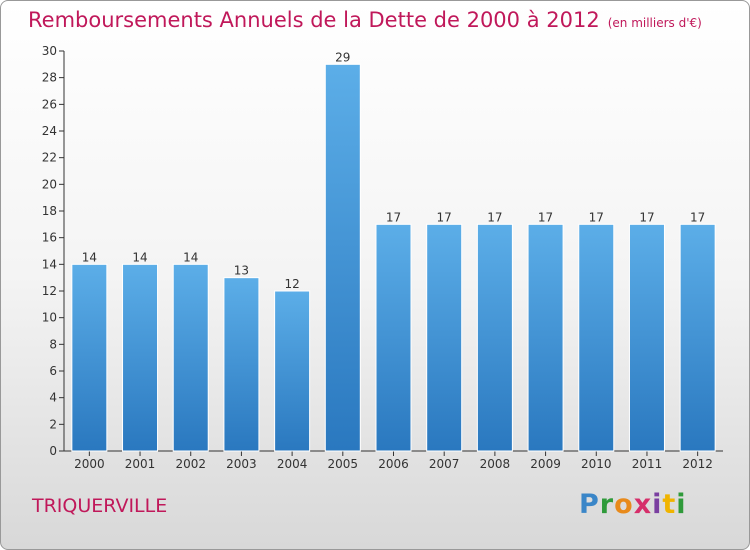 This screenshot has height=550, width=750. What do you see at coordinates (53, 424) in the screenshot?
I see `y-tick-label: 2` at bounding box center [53, 424].